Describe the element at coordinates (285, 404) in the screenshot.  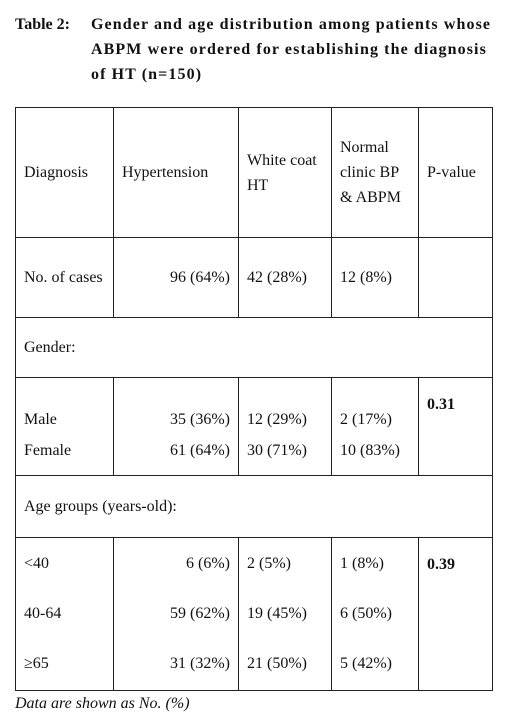
I see `cell: 12 (29%)` at that location.